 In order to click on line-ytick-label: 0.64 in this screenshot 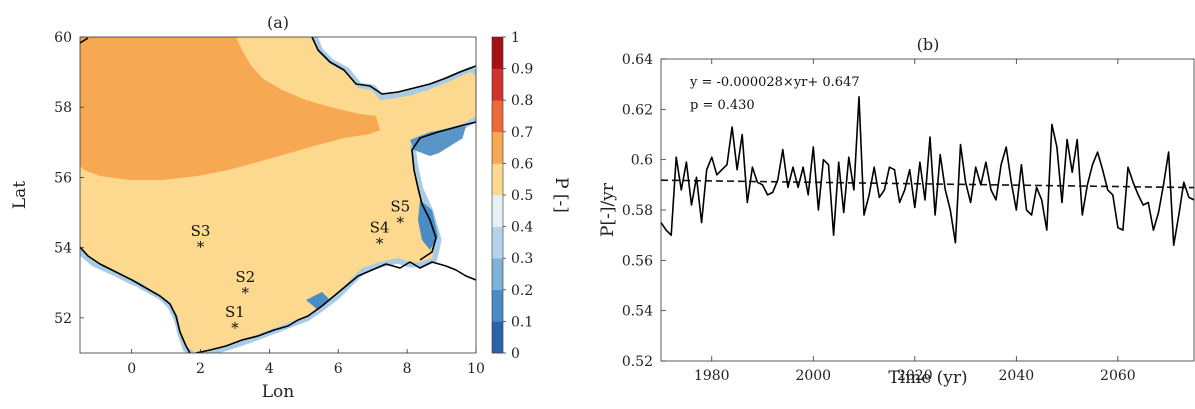, I will do `click(637, 60)`.